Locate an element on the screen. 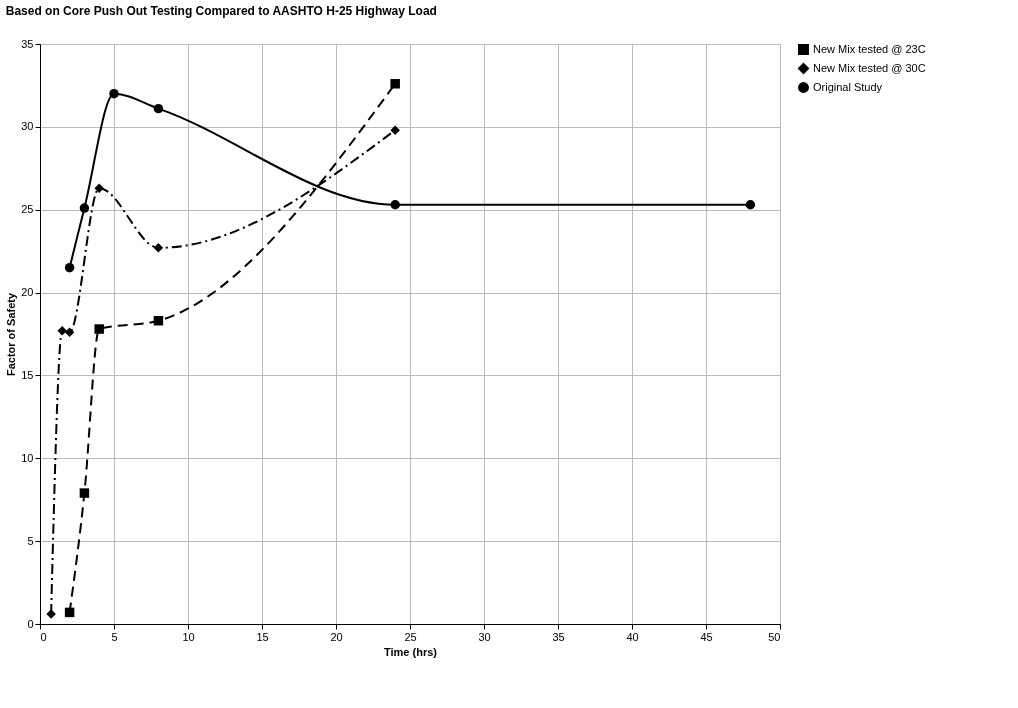  x-tick-label: 40 is located at coordinates (632, 636).